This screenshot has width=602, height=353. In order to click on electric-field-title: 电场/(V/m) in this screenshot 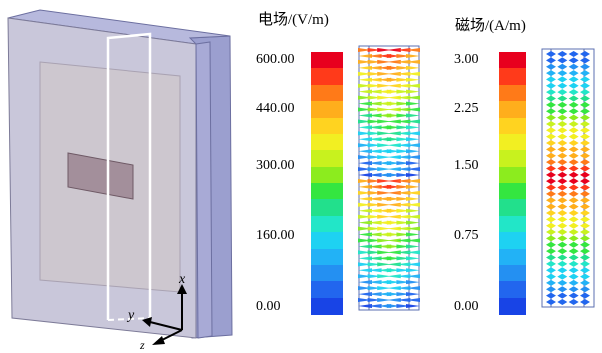, I will do `click(293, 20)`.